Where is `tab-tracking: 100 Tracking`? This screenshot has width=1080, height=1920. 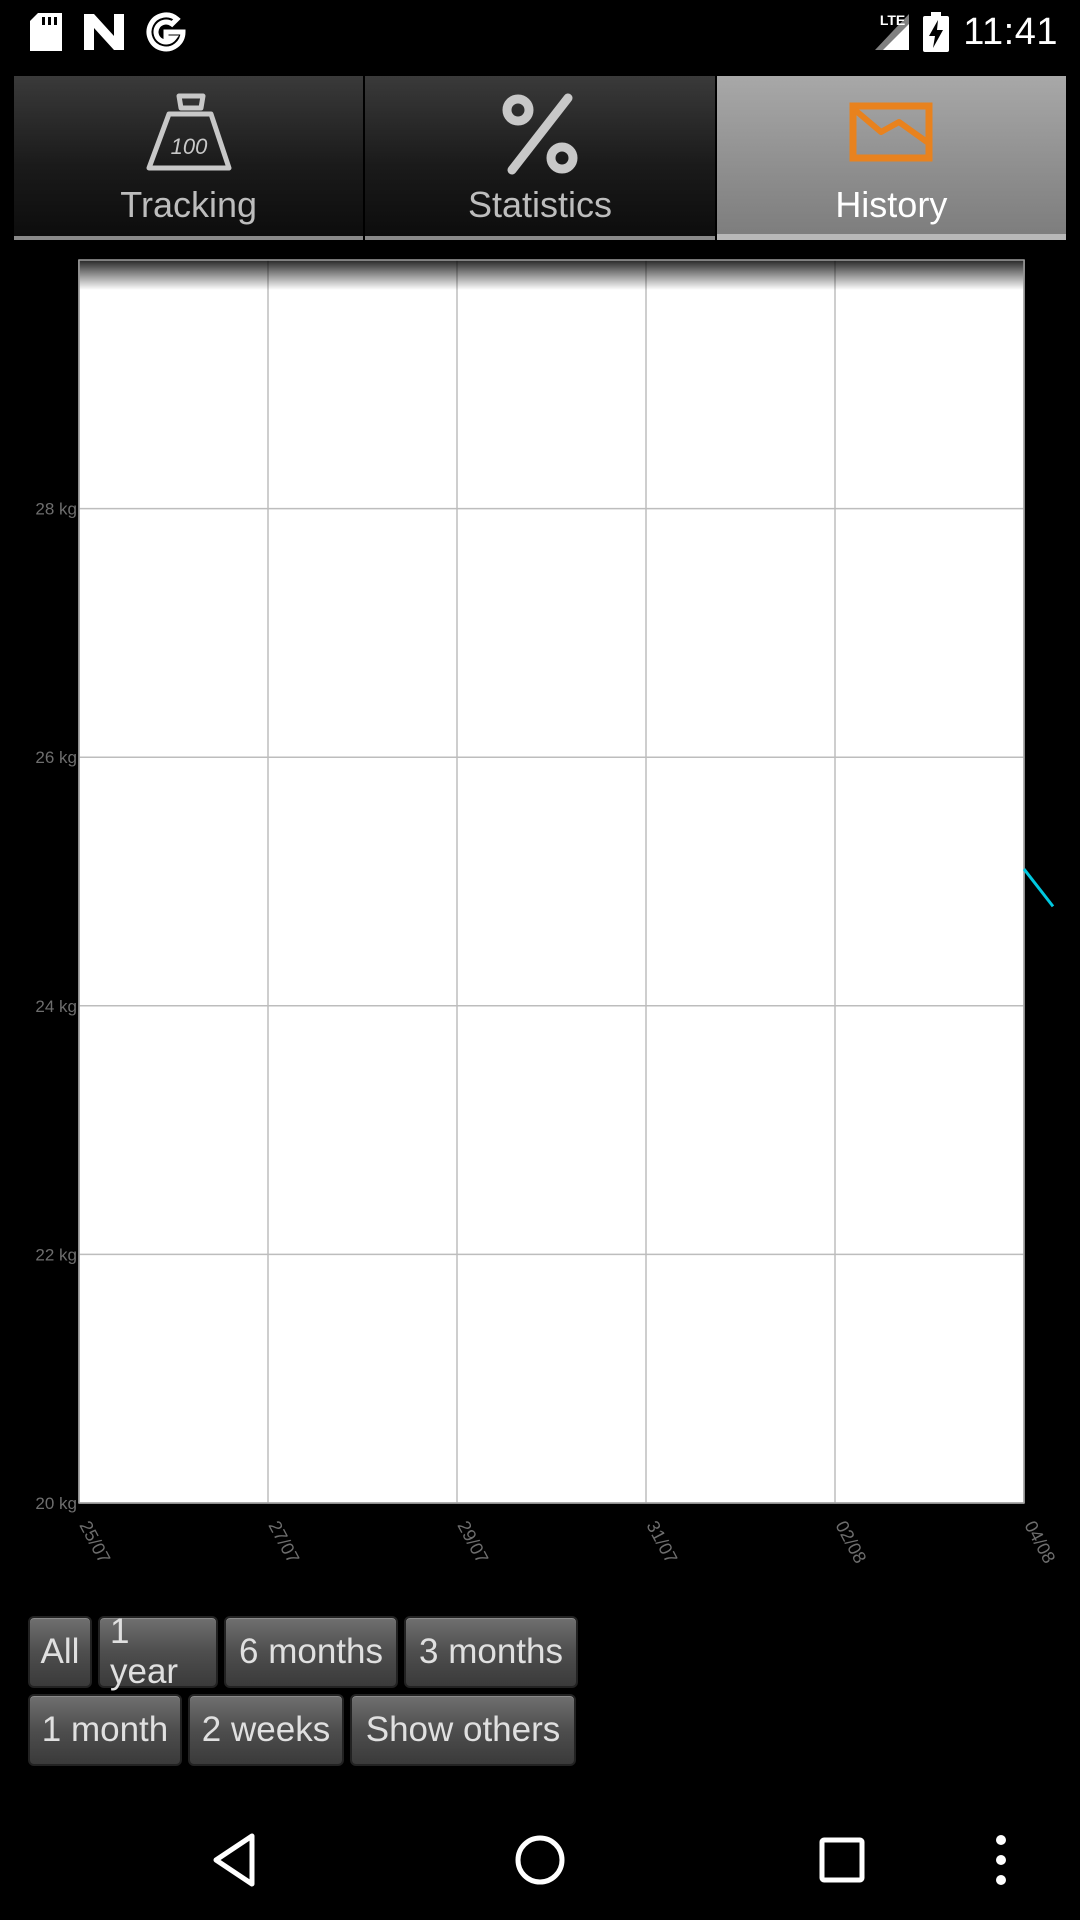
tab-tracking: 100 Tracking is located at coordinates (190, 158).